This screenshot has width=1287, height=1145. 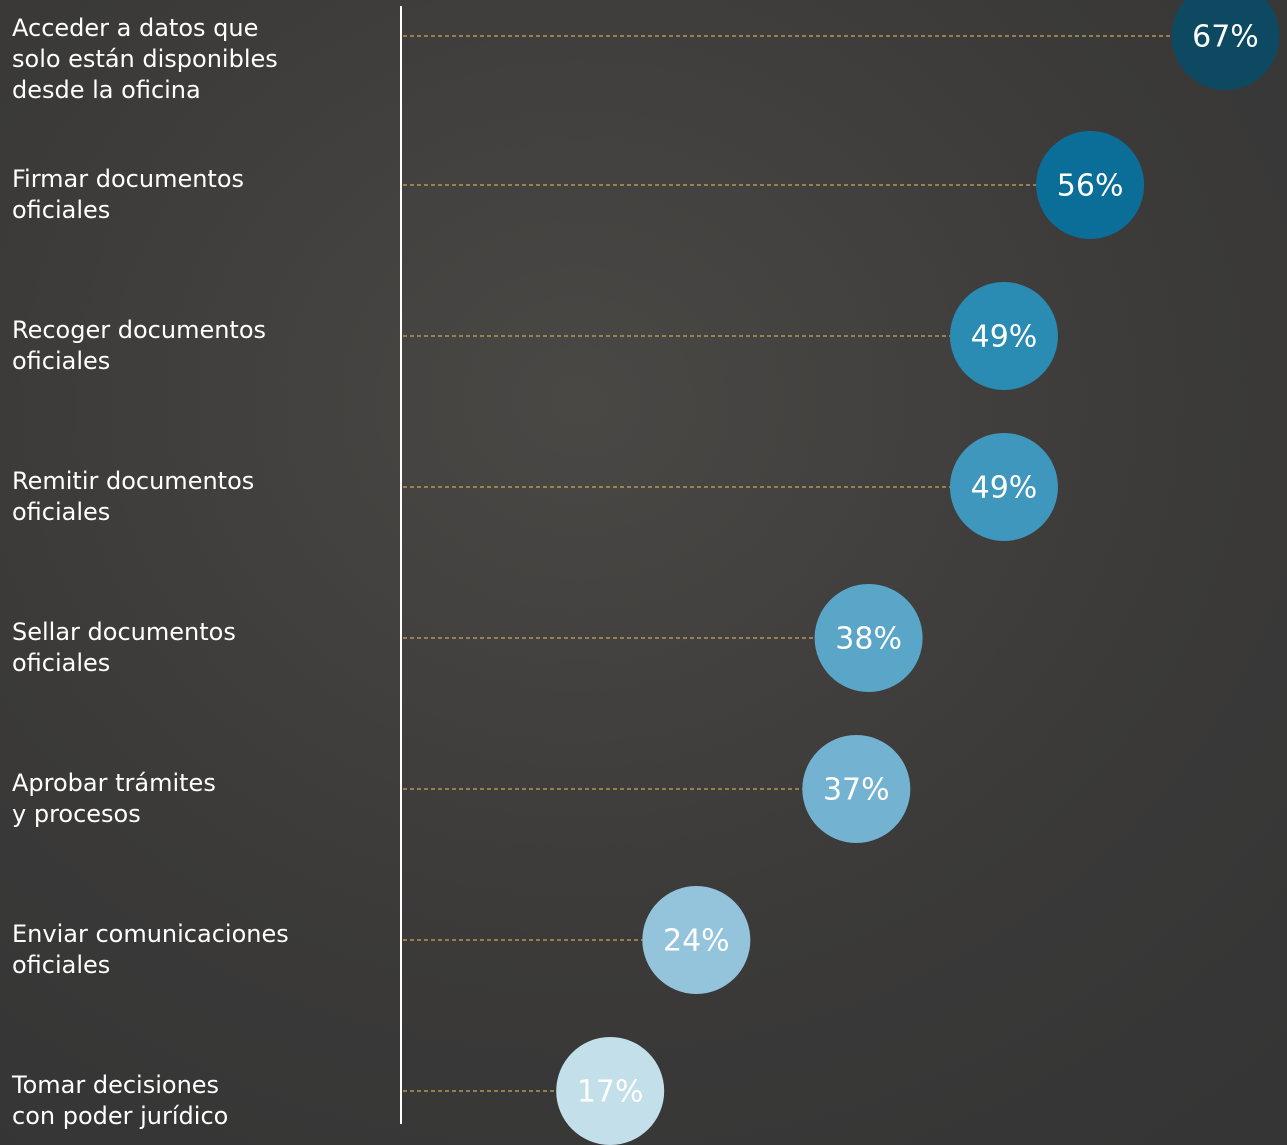 I want to click on category-line: con poder jurídico, so click(x=120, y=1116).